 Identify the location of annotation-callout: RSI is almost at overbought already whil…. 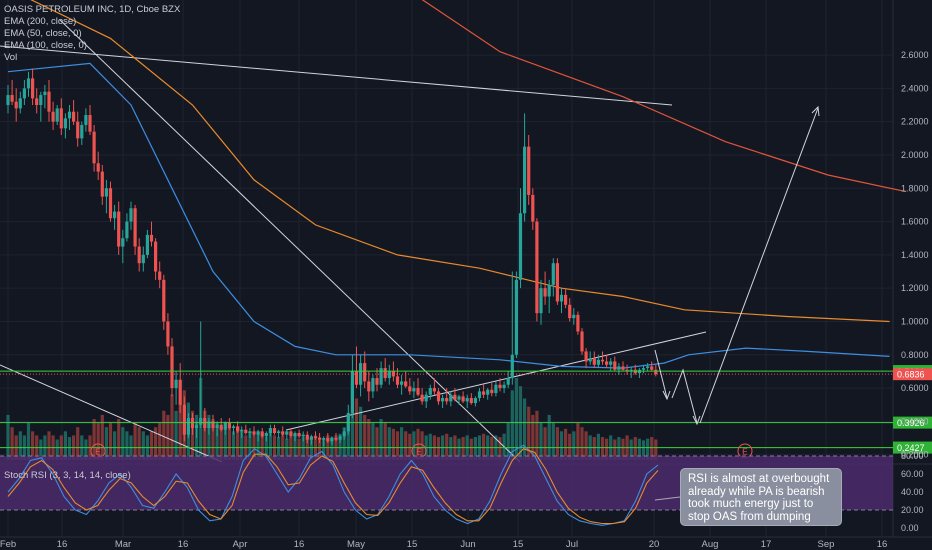
(761, 497).